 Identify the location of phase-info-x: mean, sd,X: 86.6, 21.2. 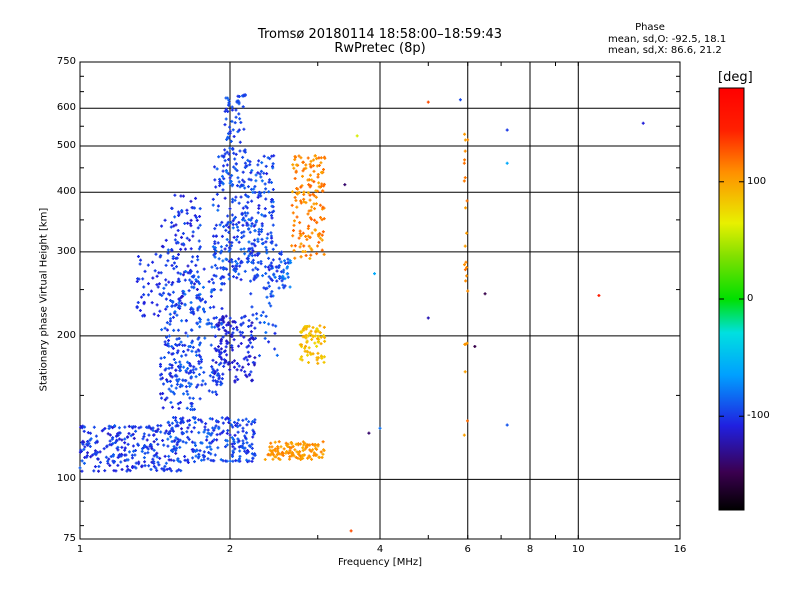
(665, 50).